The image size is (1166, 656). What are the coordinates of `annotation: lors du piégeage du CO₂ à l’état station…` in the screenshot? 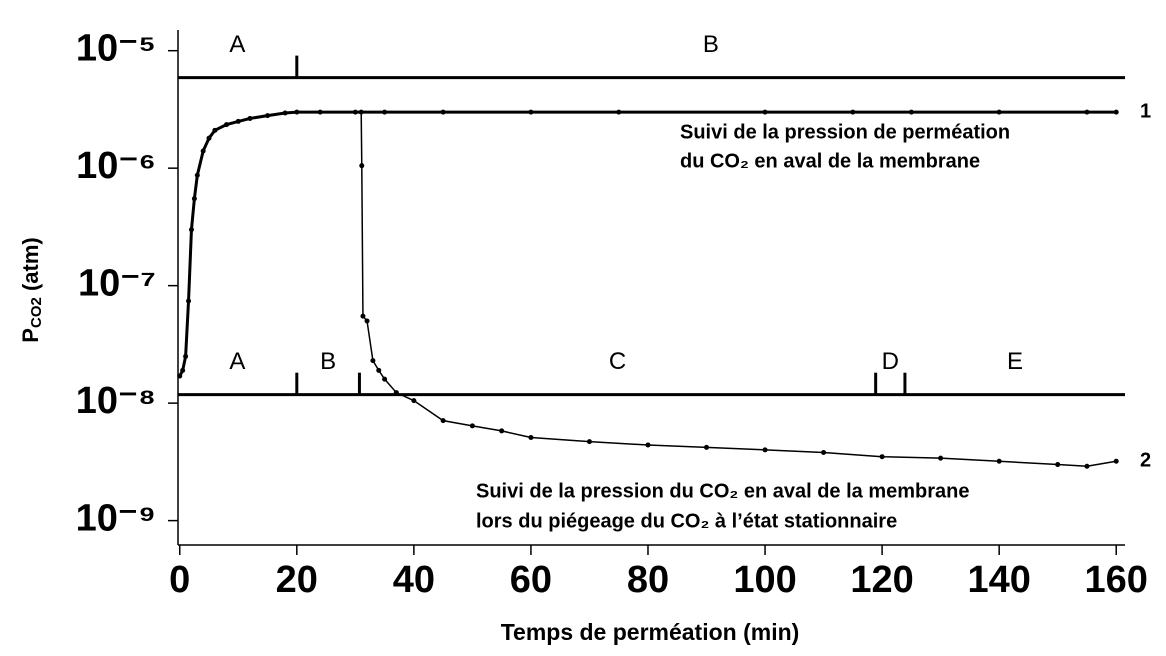 It's located at (686, 521).